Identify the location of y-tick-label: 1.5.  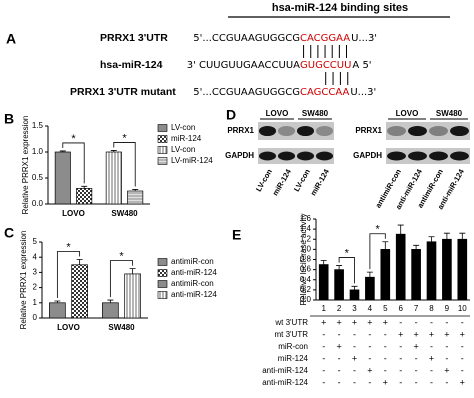
(38, 125).